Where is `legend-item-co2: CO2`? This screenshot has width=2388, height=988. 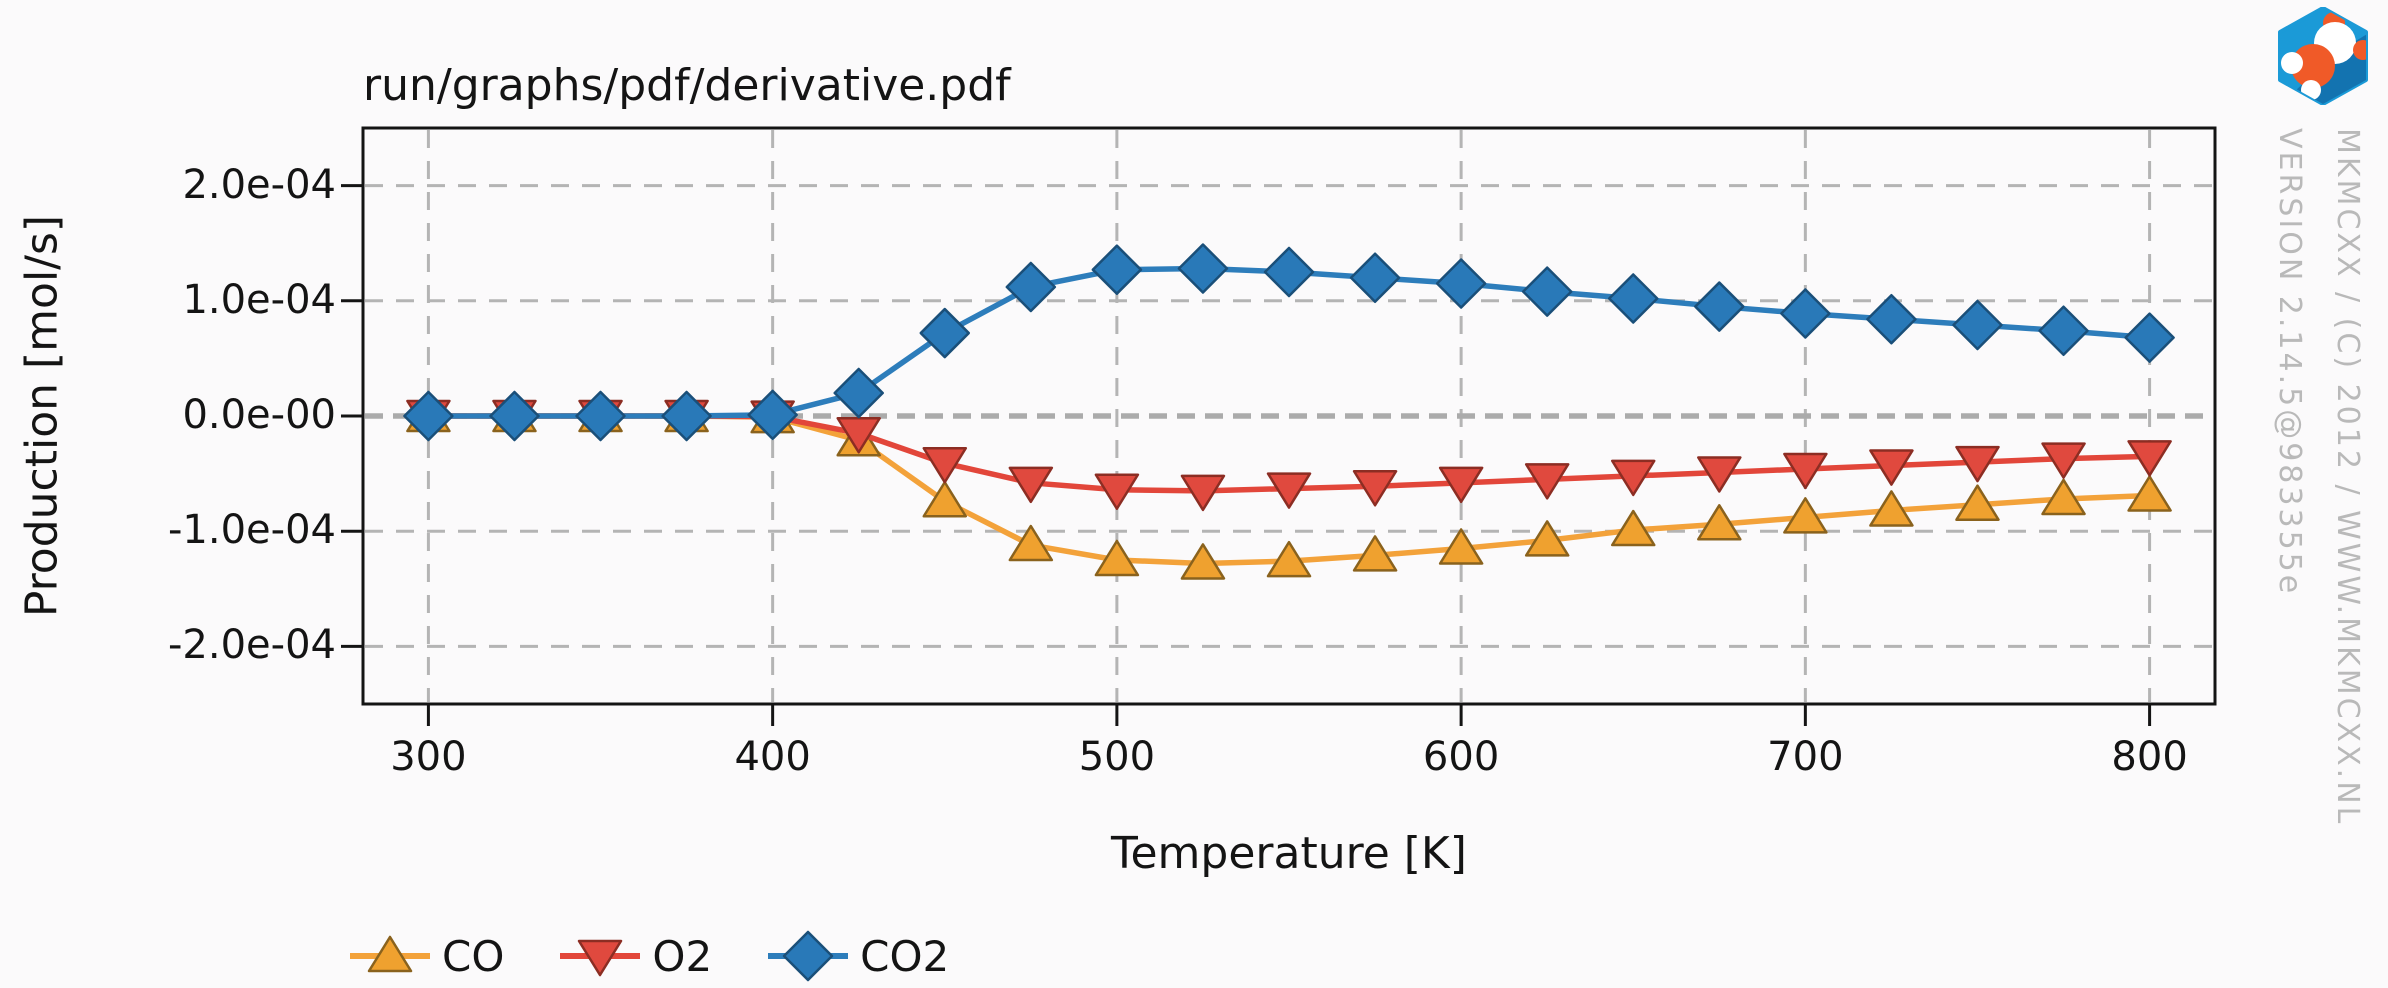 legend-item-co2: CO2 is located at coordinates (857, 956).